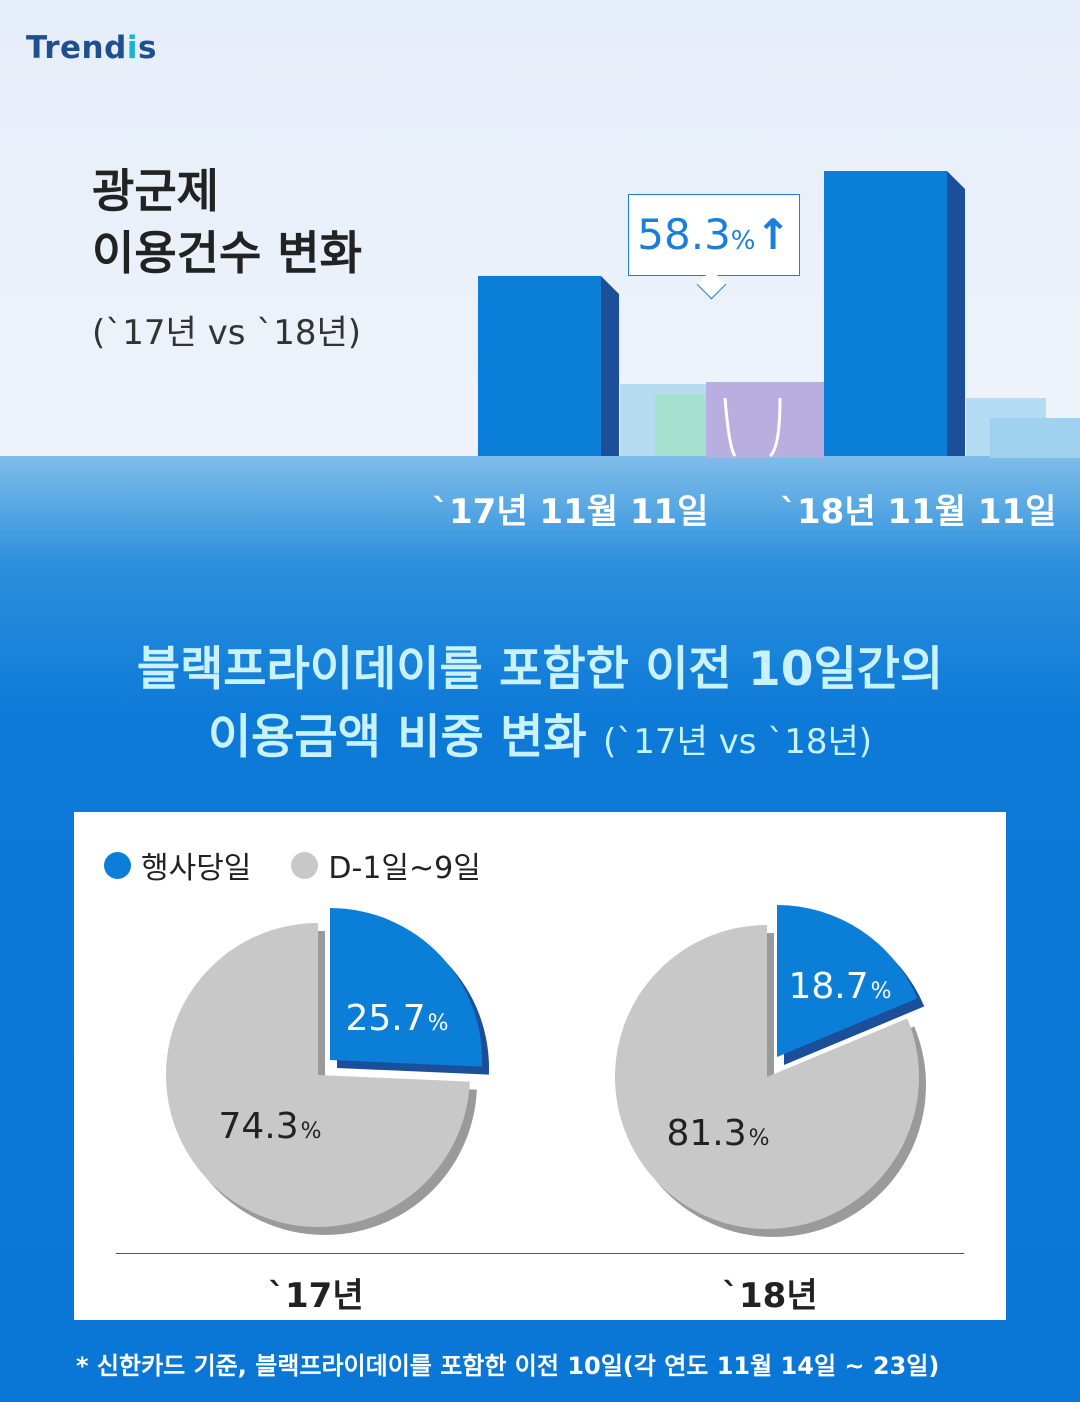 The height and width of the screenshot is (1402, 1080). Describe the element at coordinates (773, 234) in the screenshot. I see `up-arrow-icon: ↑` at that location.